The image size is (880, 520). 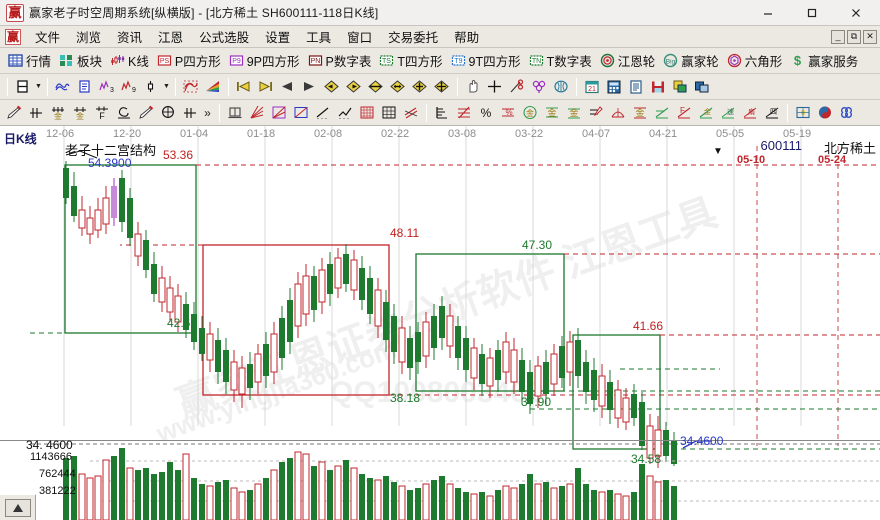 What do you see at coordinates (256, 112) in the screenshot?
I see `fan-red-icon` at bounding box center [256, 112].